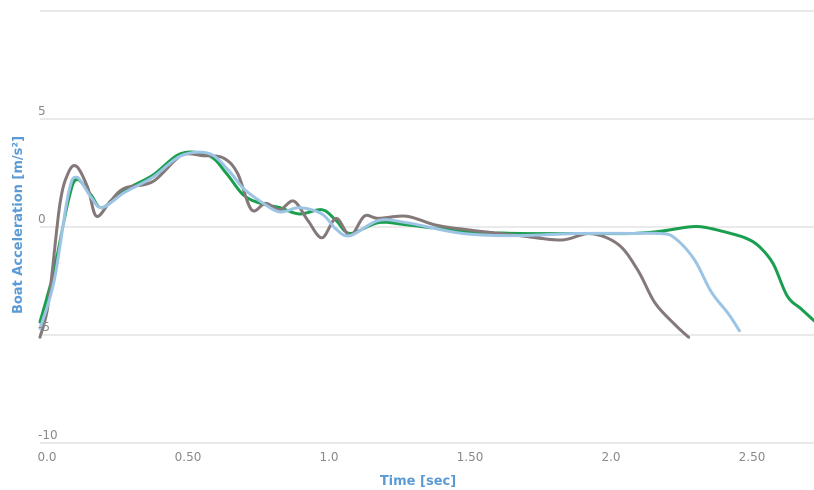 The width and height of the screenshot is (814, 490). Describe the element at coordinates (42, 219) in the screenshot. I see `y-tick-label: 0` at that location.